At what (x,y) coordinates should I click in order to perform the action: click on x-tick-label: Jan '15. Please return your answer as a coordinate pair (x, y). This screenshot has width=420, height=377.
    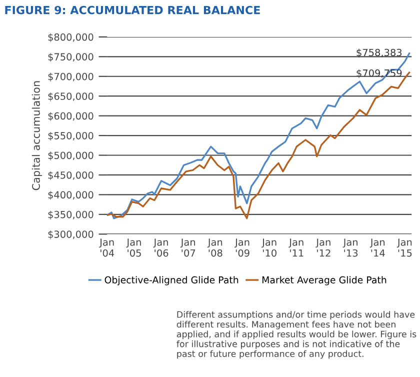
    Looking at the image, I should click on (404, 247).